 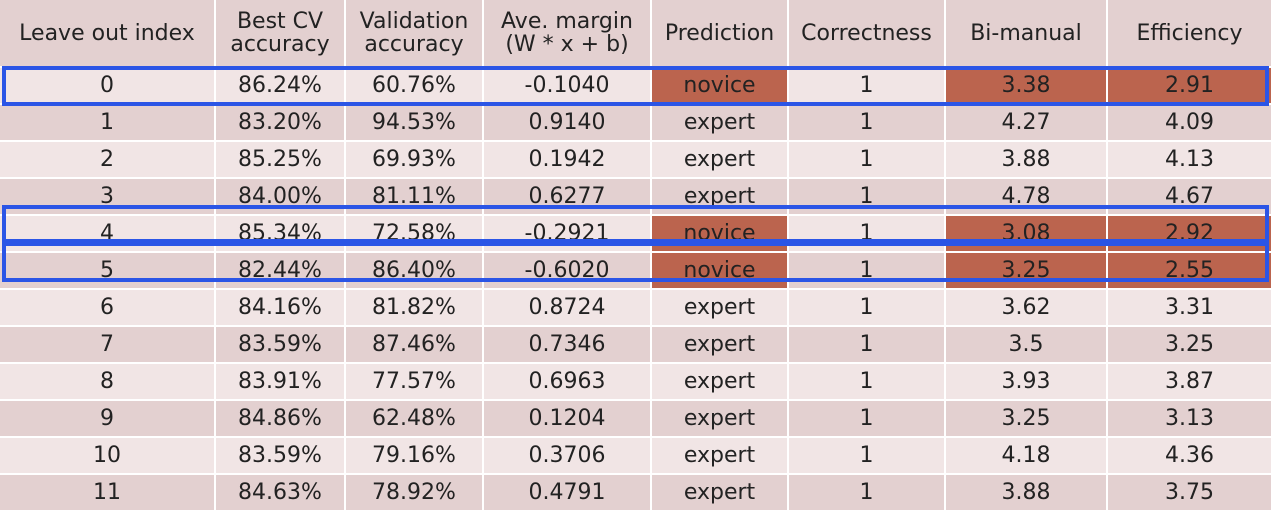 I want to click on table-row: 4 85.34% 72.58% -0.2921 novice 1 3.08 2.92, so click(x=636, y=234).